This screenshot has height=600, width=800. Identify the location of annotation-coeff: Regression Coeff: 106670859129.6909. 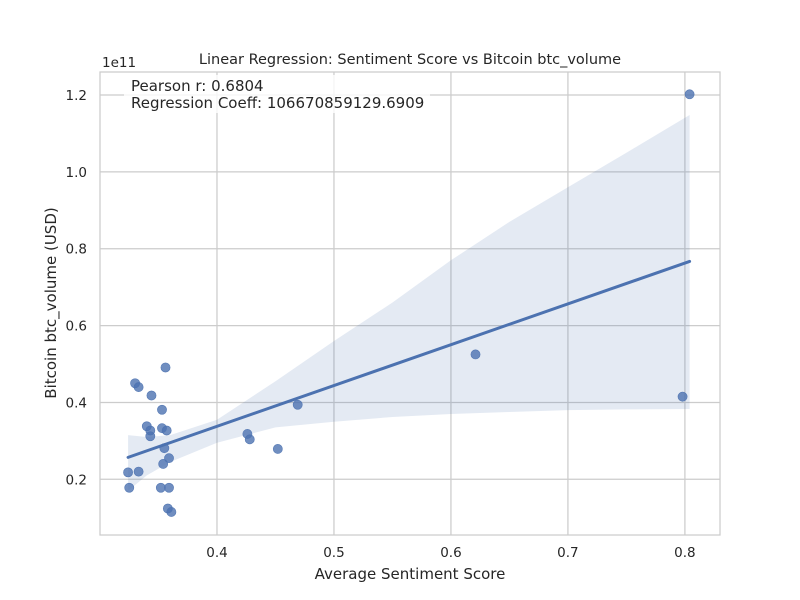
(277, 103).